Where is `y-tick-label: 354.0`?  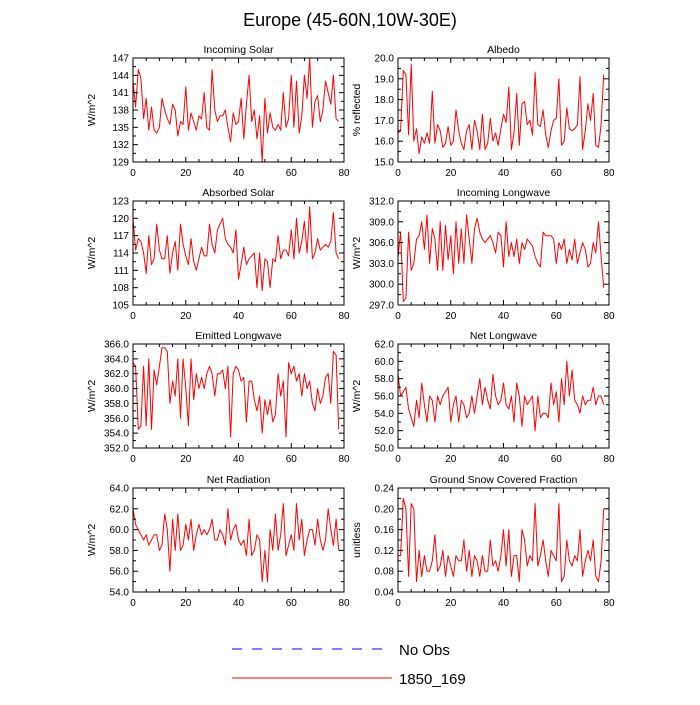 y-tick-label: 354.0 is located at coordinates (116, 434).